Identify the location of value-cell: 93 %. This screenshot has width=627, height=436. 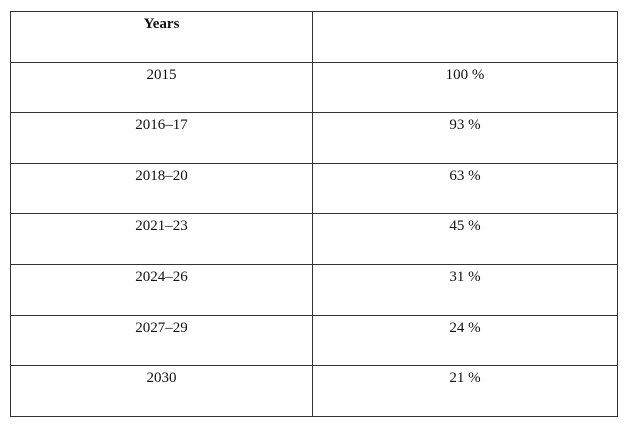
(465, 138).